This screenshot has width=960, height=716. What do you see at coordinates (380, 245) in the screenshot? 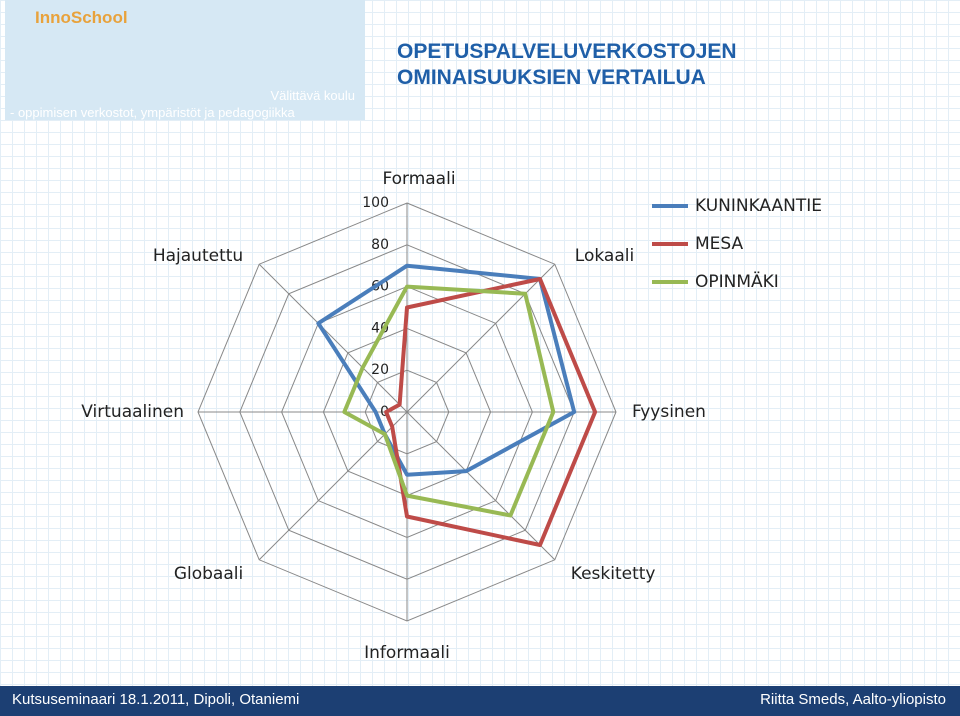
I see `y-tick-label: 80` at bounding box center [380, 245].